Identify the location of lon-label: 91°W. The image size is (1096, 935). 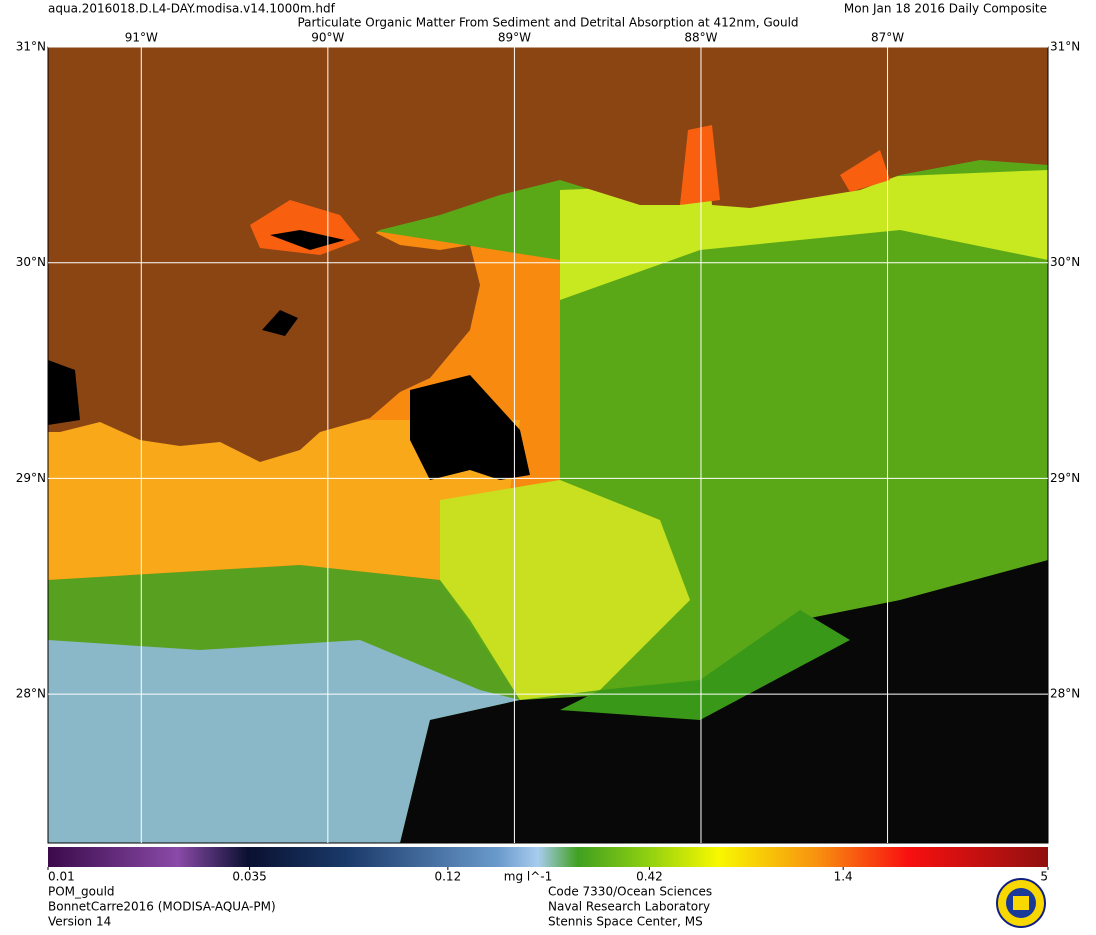
(141, 38).